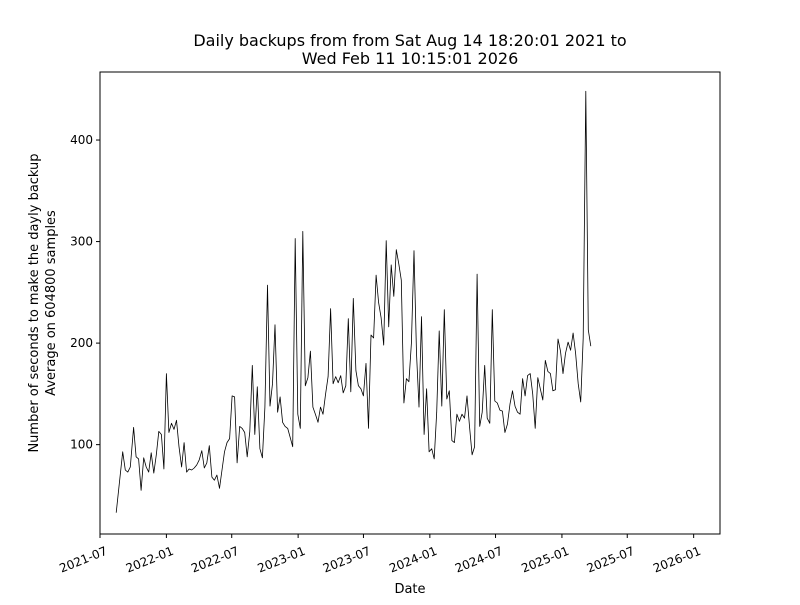 Image resolution: width=800 pixels, height=605 pixels. I want to click on y-axis-label-line-2: Average on 604800 samples, so click(51, 303).